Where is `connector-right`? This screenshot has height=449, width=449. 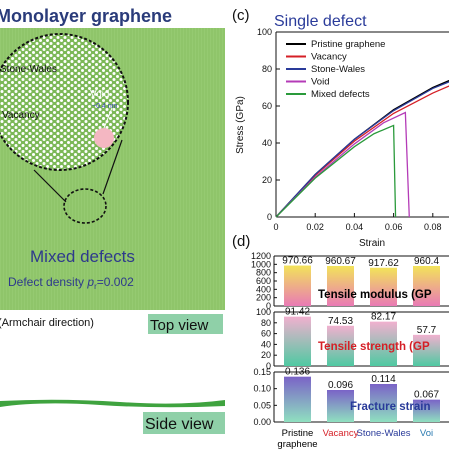
connector-right is located at coordinates (112, 167).